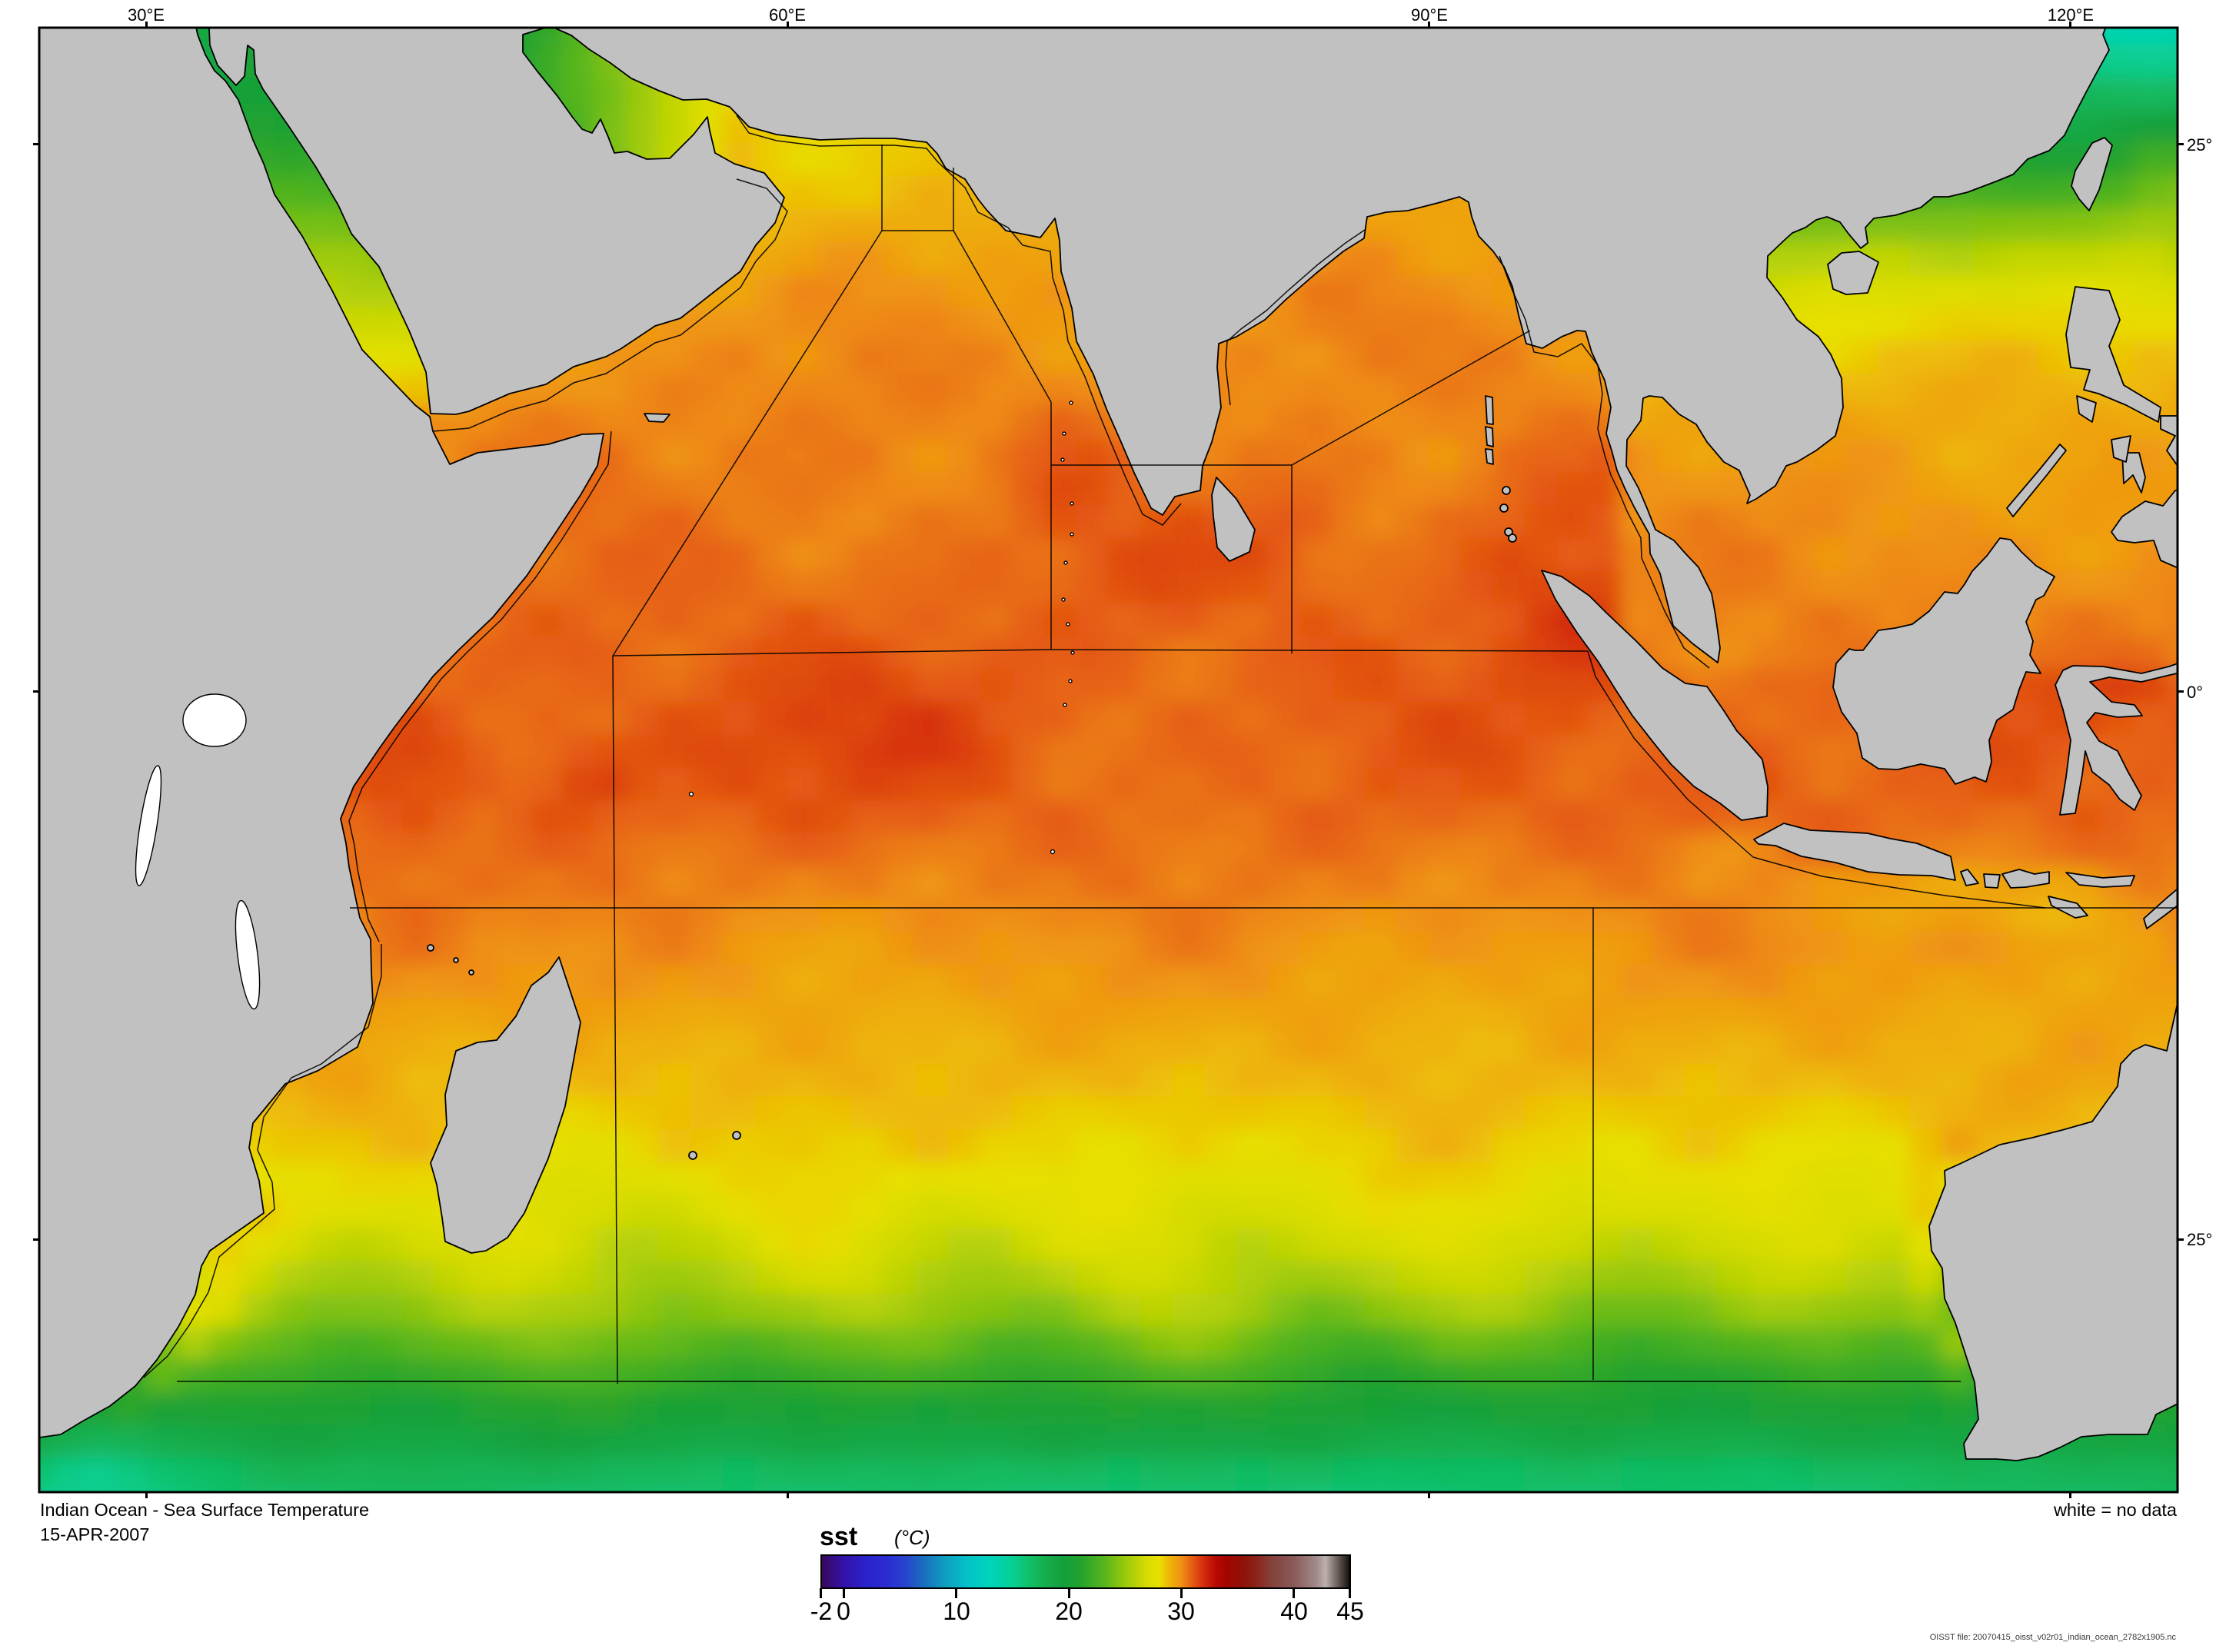 This screenshot has height=1652, width=2216. I want to click on svg-text: 60°E, so click(788, 15).